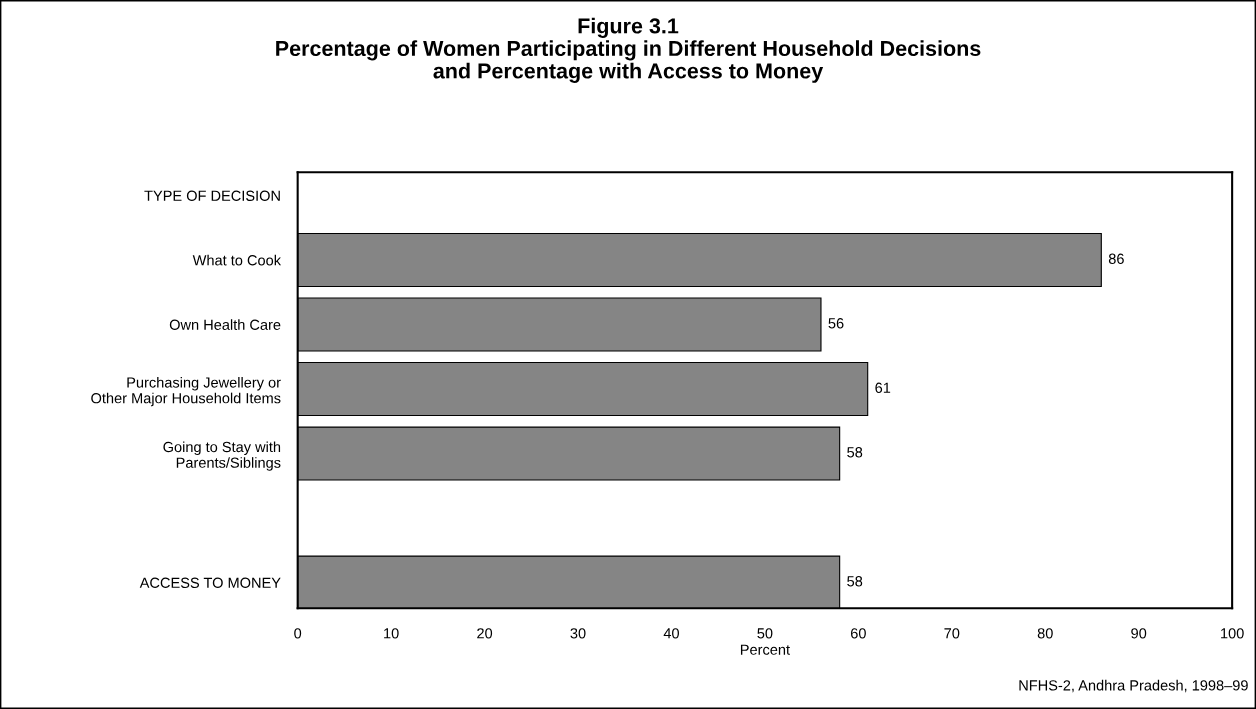  I want to click on y-tick-label: Purchasing Jewellery or Other Major Household Items, so click(186, 391).